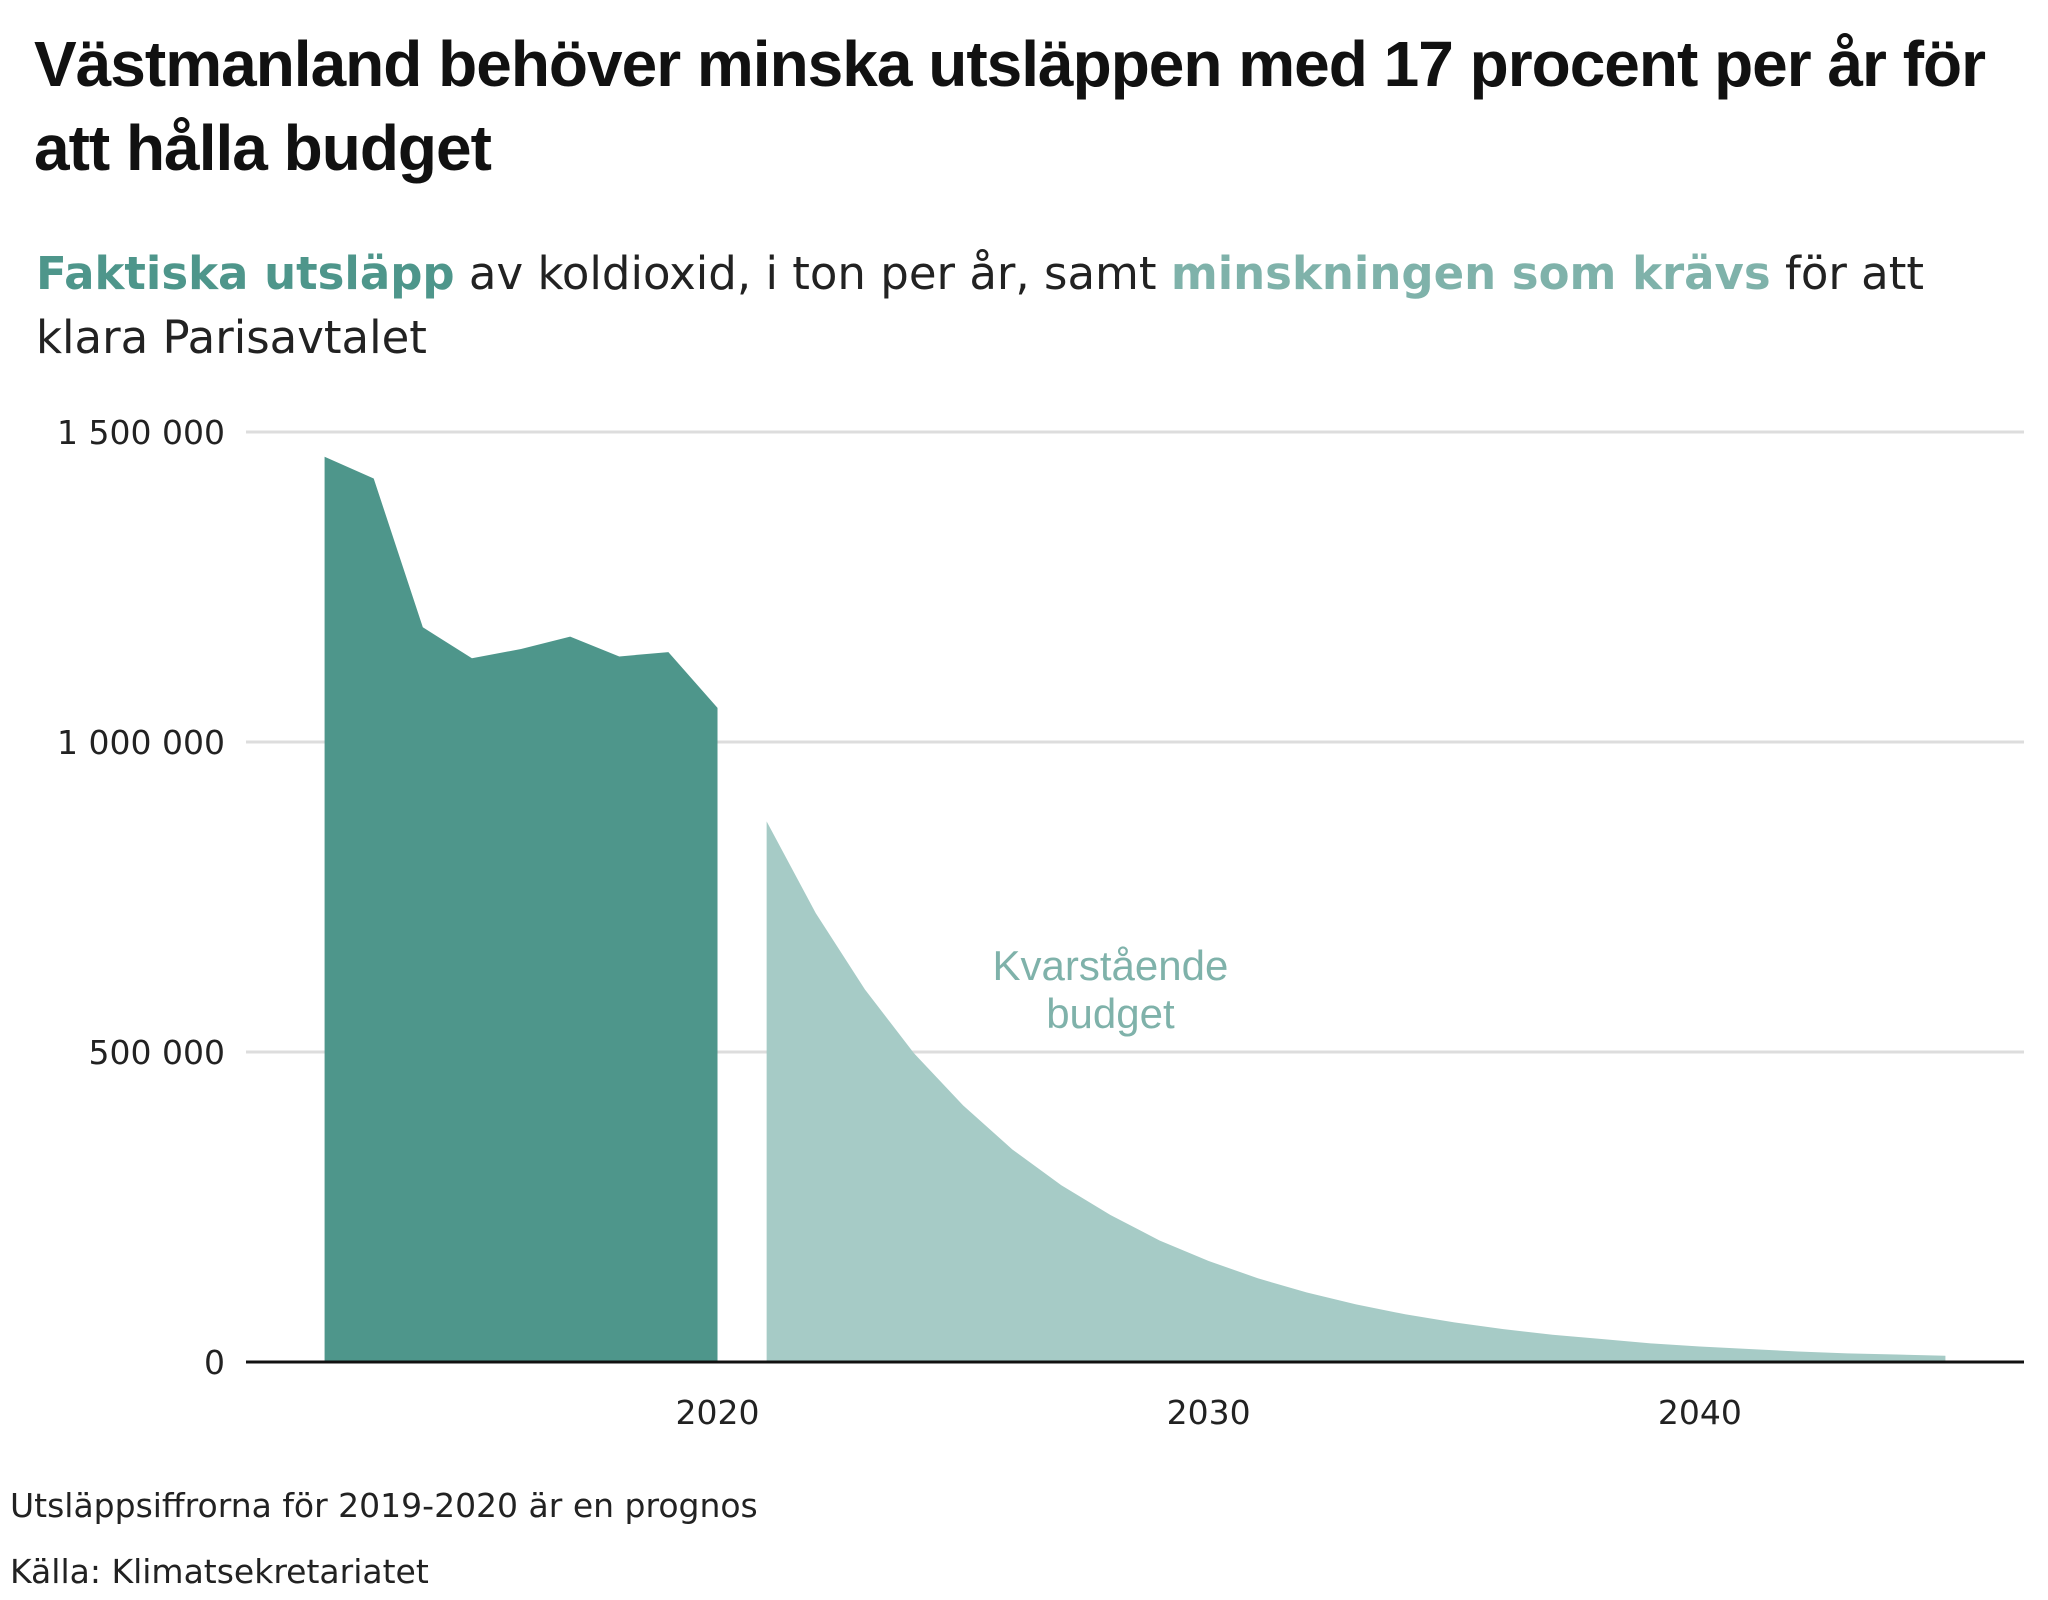 The image size is (2048, 1600). Describe the element at coordinates (718, 1411) in the screenshot. I see `x-tick-label-2020: 2020` at that location.